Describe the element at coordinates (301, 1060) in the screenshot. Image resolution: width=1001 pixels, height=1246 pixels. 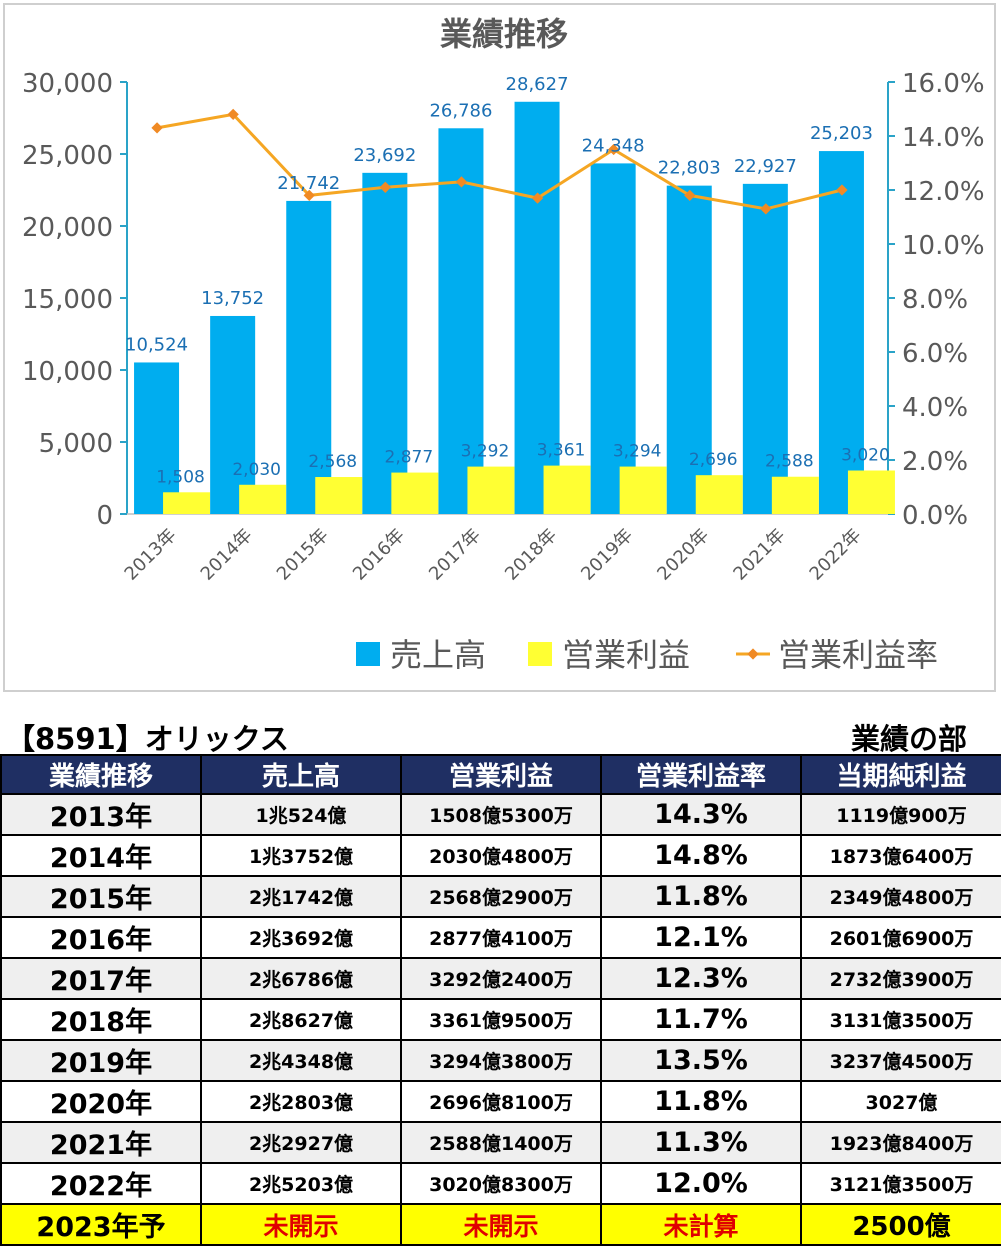
I see `sales-cell: 2兆4348億` at that location.